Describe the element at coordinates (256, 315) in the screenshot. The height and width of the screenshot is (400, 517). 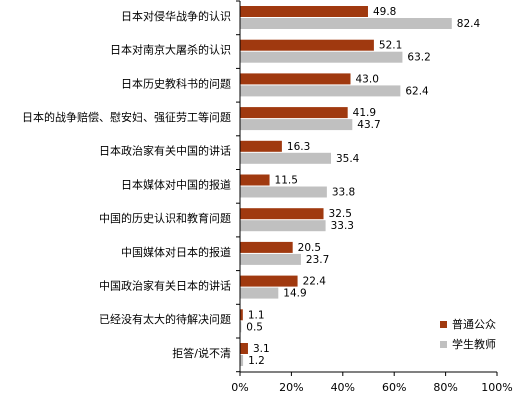
I see `value-label: 1.1` at that location.